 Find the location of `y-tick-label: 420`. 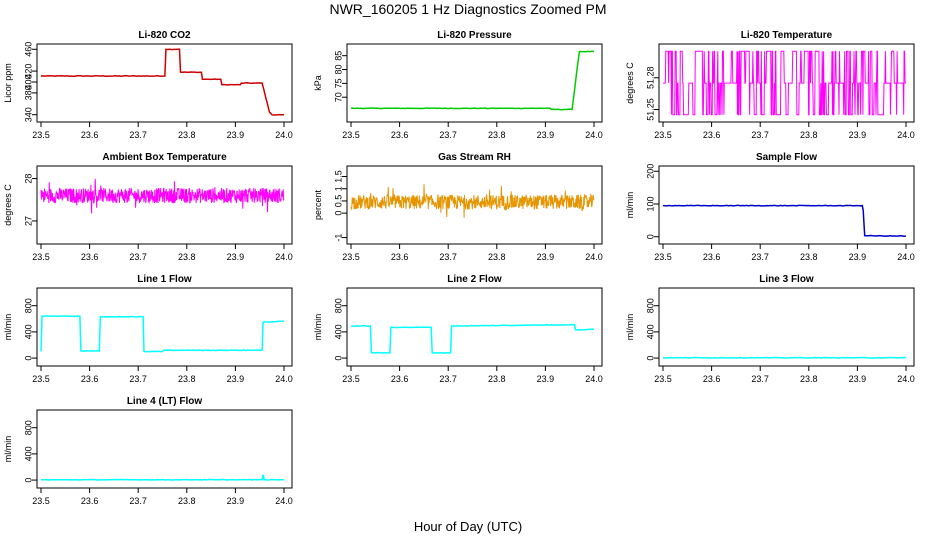

y-tick-label: 420 is located at coordinates (28, 71).